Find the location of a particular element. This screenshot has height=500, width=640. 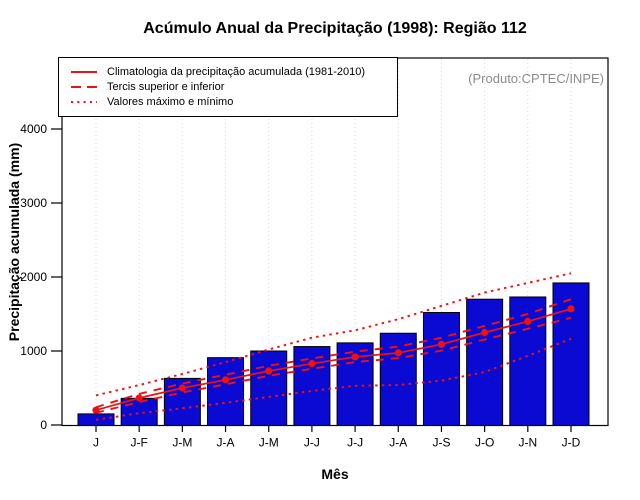

x-tick-label: J-F is located at coordinates (139, 443).